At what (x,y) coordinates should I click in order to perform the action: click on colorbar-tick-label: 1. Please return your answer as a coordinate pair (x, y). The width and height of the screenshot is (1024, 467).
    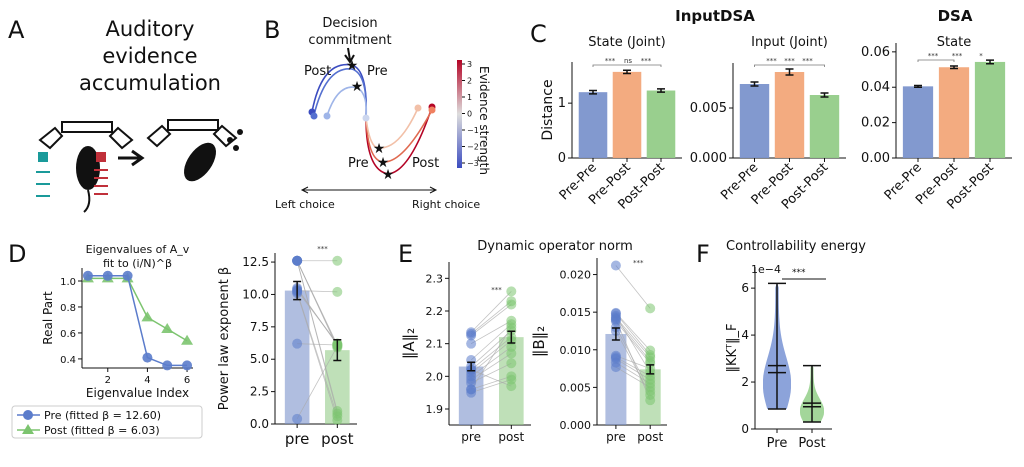
    Looking at the image, I should click on (469, 97).